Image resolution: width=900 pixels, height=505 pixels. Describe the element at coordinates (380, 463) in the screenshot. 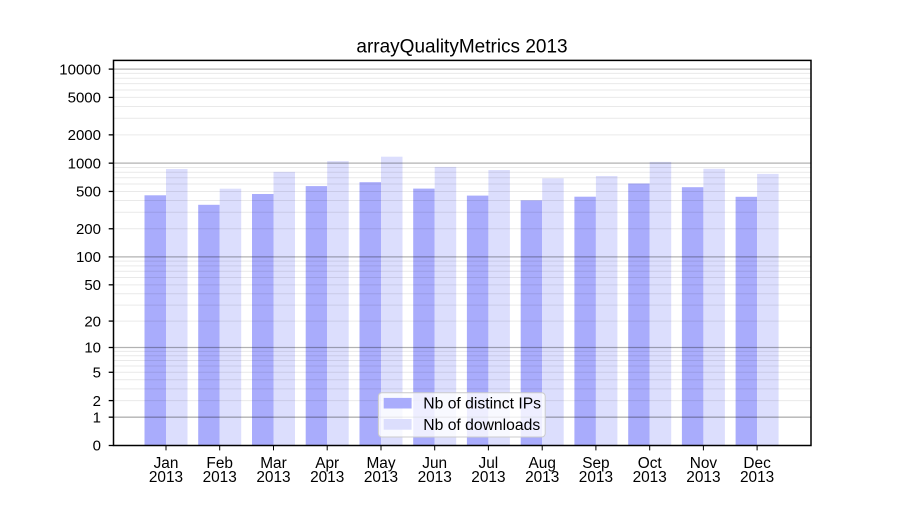

I see `svg-text: May` at that location.